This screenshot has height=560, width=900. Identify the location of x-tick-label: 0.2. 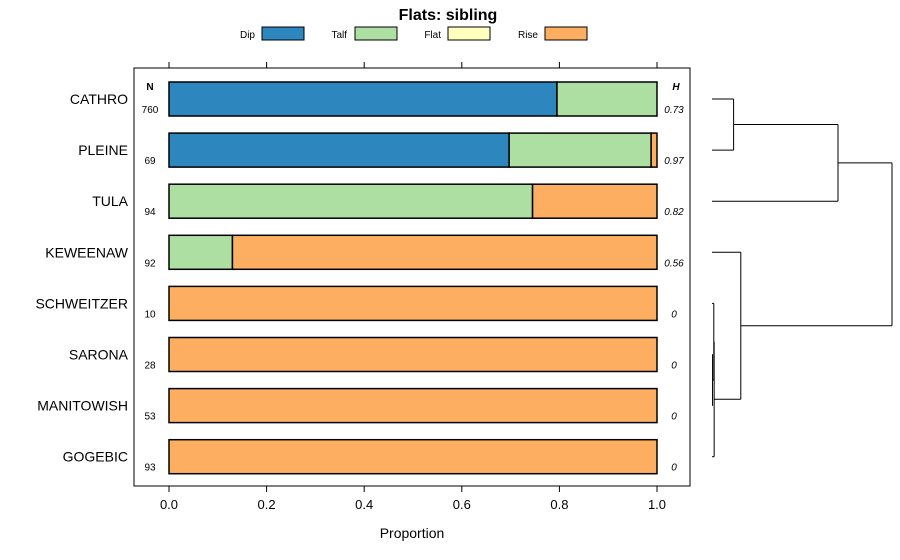
(267, 504).